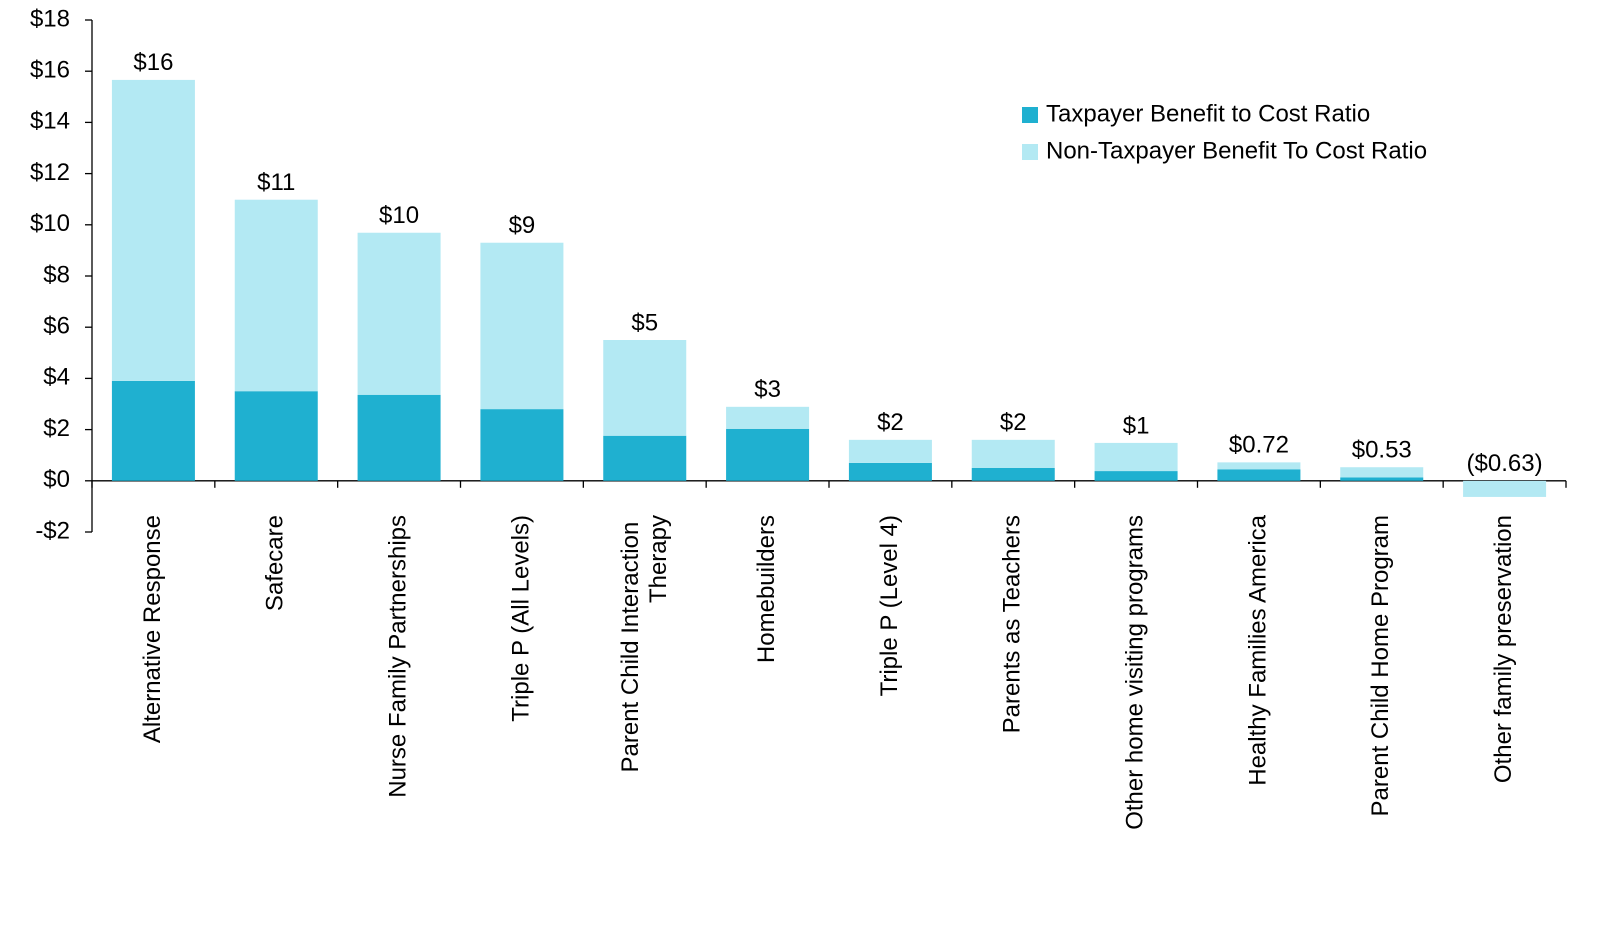 Image resolution: width=1604 pixels, height=949 pixels. Describe the element at coordinates (56, 274) in the screenshot. I see `y-tick-label: $8` at that location.